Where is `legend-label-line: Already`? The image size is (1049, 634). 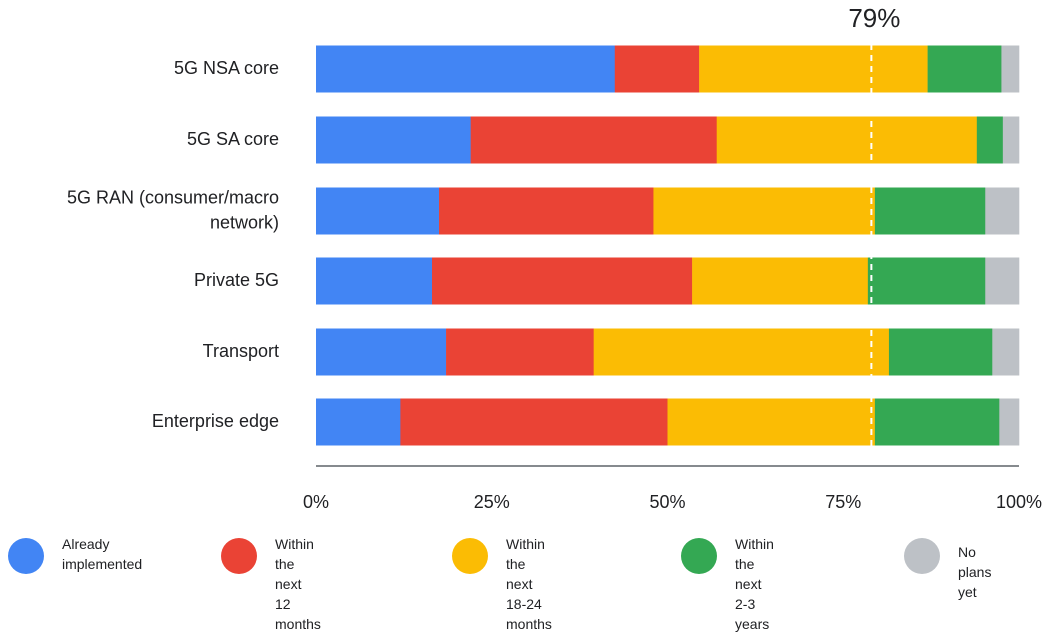
legend-label-line: Already is located at coordinates (86, 544).